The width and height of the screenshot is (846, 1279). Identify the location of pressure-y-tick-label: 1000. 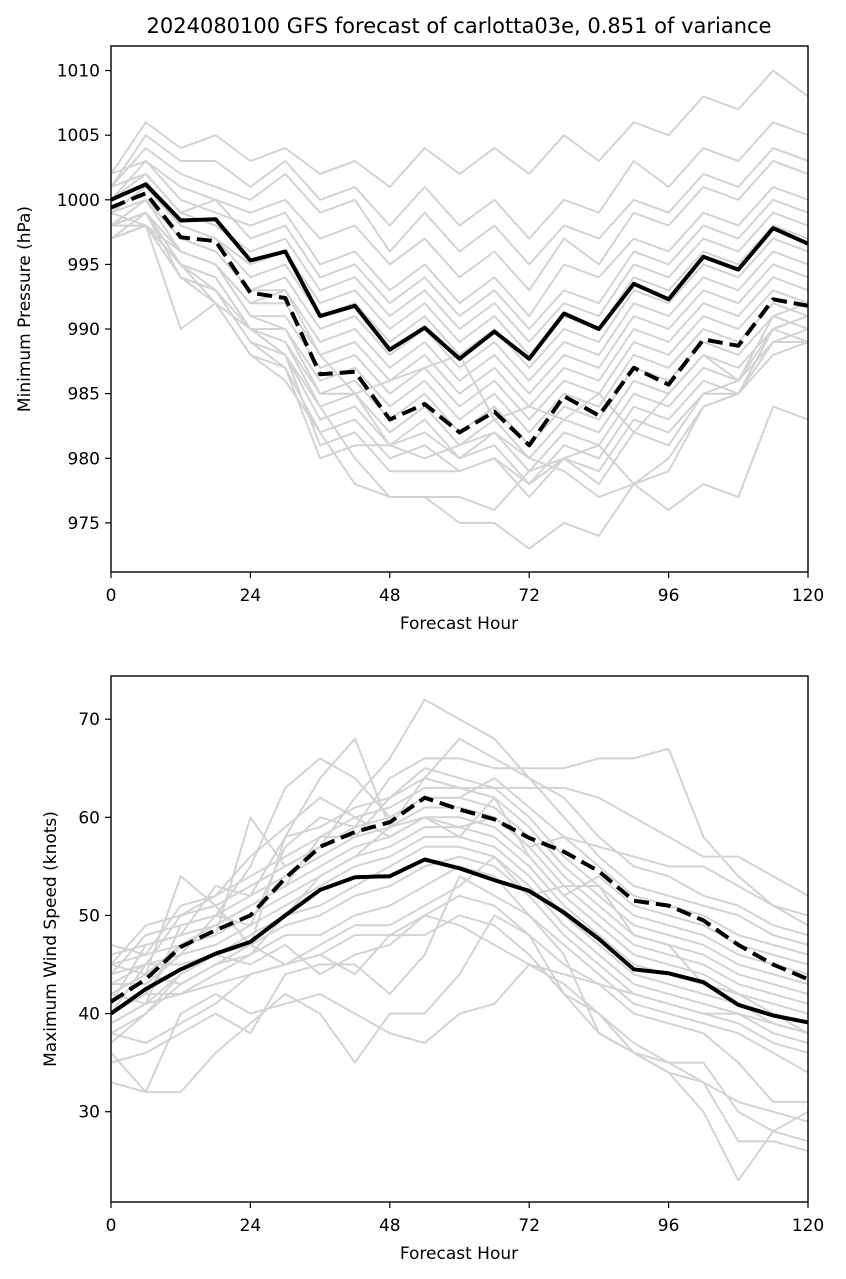
(78, 201).